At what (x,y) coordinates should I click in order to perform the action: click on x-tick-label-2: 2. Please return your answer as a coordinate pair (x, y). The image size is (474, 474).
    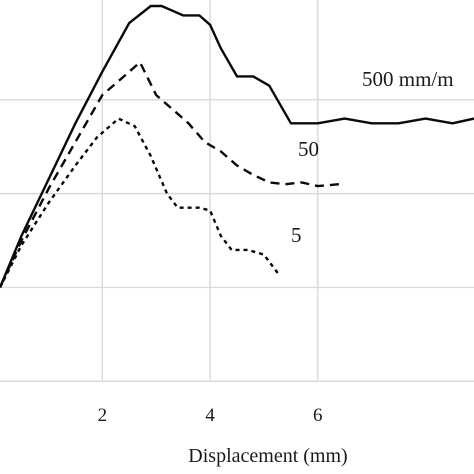
    Looking at the image, I should click on (103, 415).